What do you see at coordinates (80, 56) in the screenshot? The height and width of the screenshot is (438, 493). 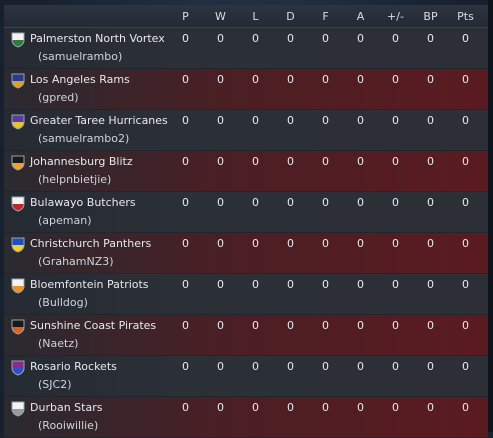 I see `manager-name: (samuelrambo)` at bounding box center [80, 56].